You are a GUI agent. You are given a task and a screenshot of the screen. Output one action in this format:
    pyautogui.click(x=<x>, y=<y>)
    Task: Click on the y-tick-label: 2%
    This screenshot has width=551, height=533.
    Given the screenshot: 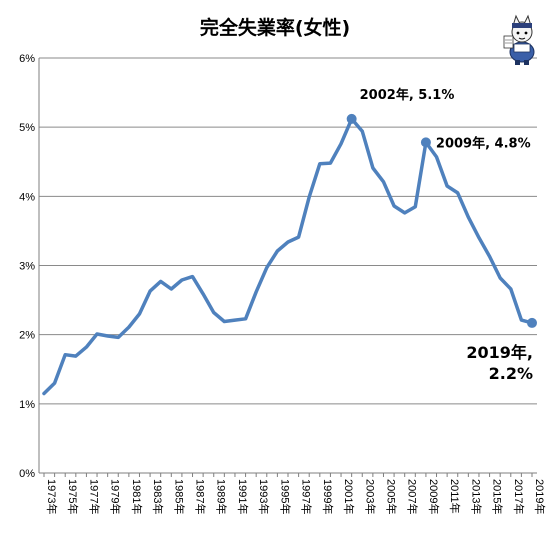 What is the action you would take?
    pyautogui.click(x=27, y=336)
    